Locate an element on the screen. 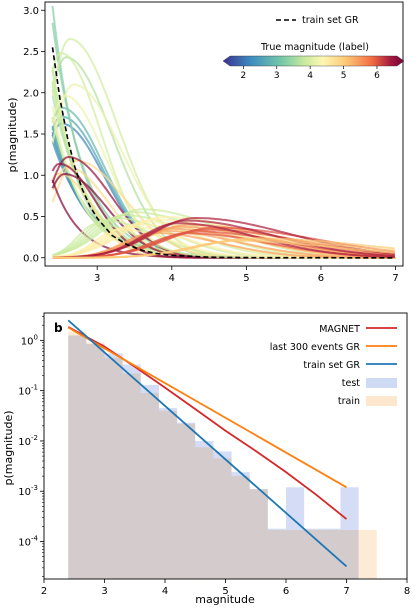 The image size is (415, 608). a-y-tick-label: 0.0 is located at coordinates (31, 258).